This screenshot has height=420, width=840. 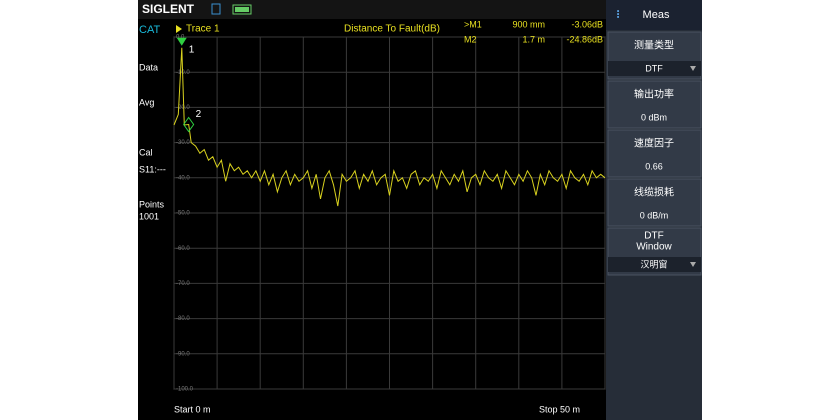 What do you see at coordinates (654, 247) in the screenshot?
I see `menu-item-title: Window` at bounding box center [654, 247].